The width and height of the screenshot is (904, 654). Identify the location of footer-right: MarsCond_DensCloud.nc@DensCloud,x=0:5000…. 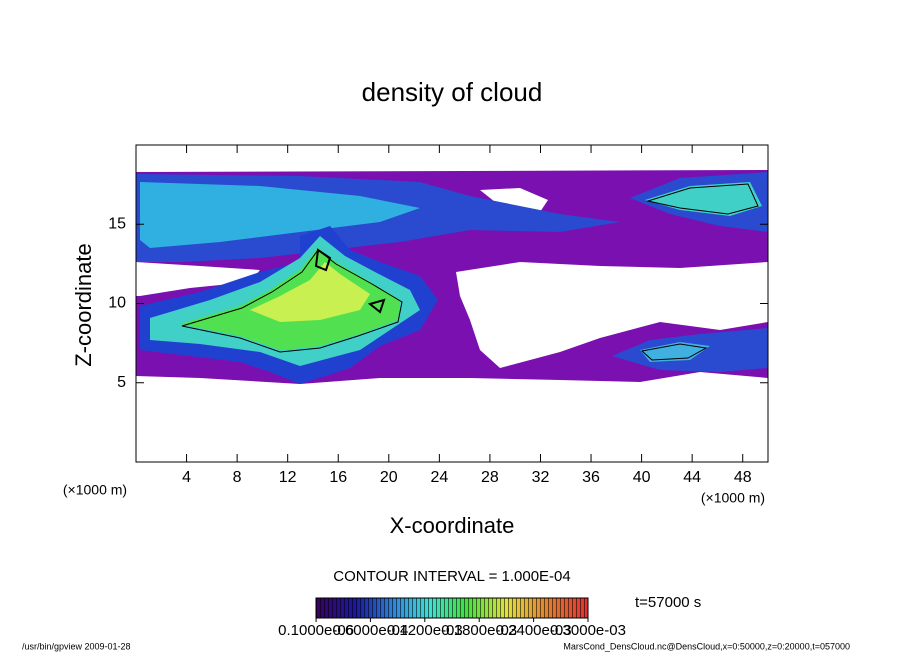
(706, 646).